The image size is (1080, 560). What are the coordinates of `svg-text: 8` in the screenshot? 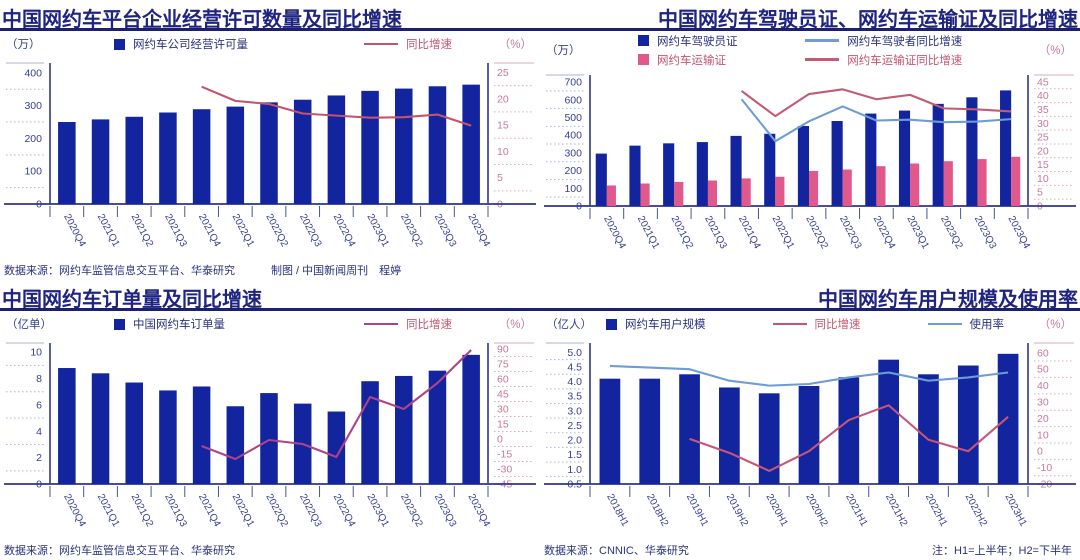 It's located at (39, 379).